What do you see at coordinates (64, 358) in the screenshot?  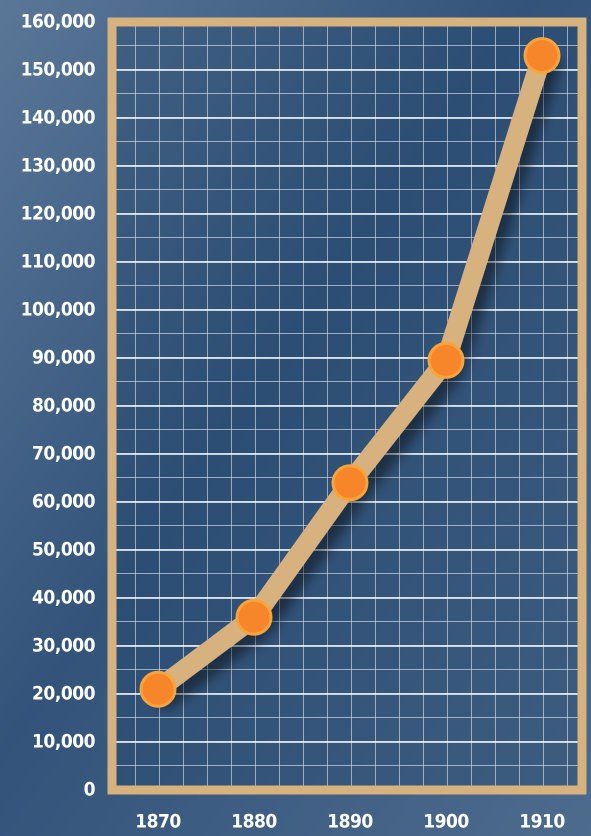 I see `y-tick-label: 90,000` at bounding box center [64, 358].